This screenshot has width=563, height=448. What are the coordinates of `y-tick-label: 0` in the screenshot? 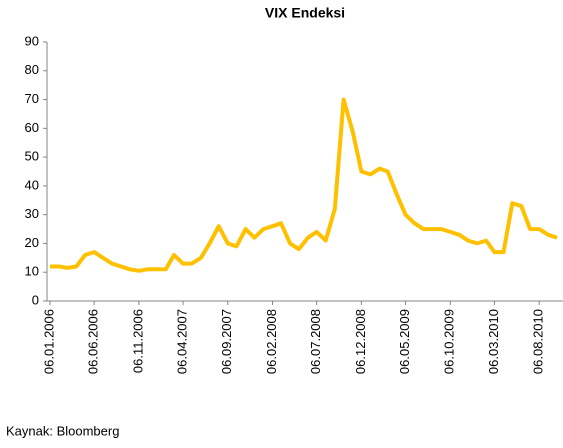 It's located at (35, 299).